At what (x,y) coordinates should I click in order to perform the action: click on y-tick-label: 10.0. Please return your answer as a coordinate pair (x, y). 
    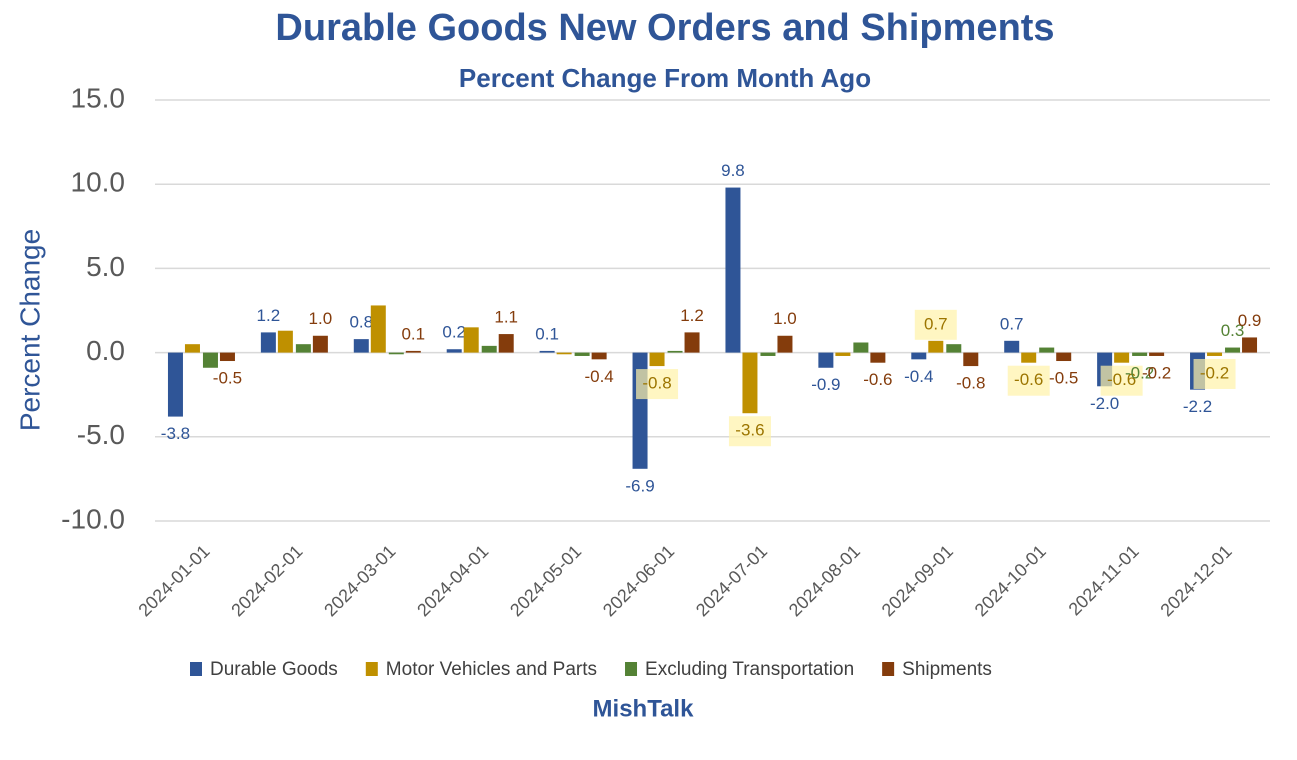
    Looking at the image, I should click on (98, 182).